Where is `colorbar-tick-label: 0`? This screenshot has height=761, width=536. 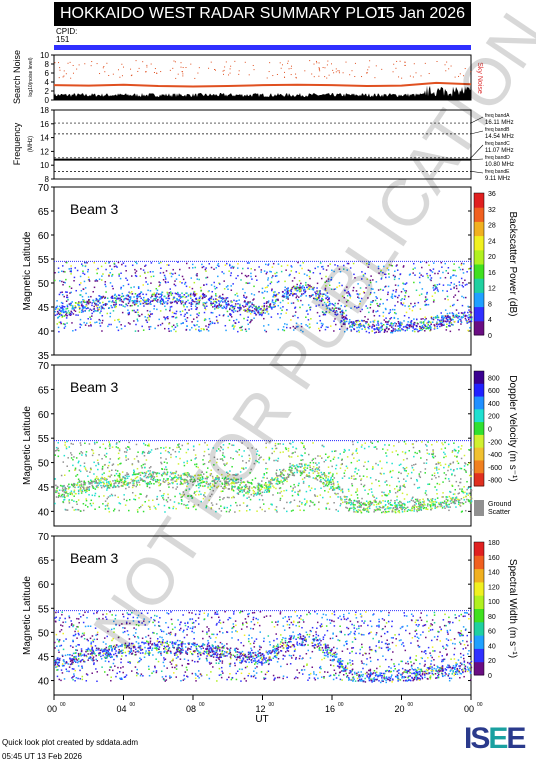
colorbar-tick-label: 0 is located at coordinates (490, 676).